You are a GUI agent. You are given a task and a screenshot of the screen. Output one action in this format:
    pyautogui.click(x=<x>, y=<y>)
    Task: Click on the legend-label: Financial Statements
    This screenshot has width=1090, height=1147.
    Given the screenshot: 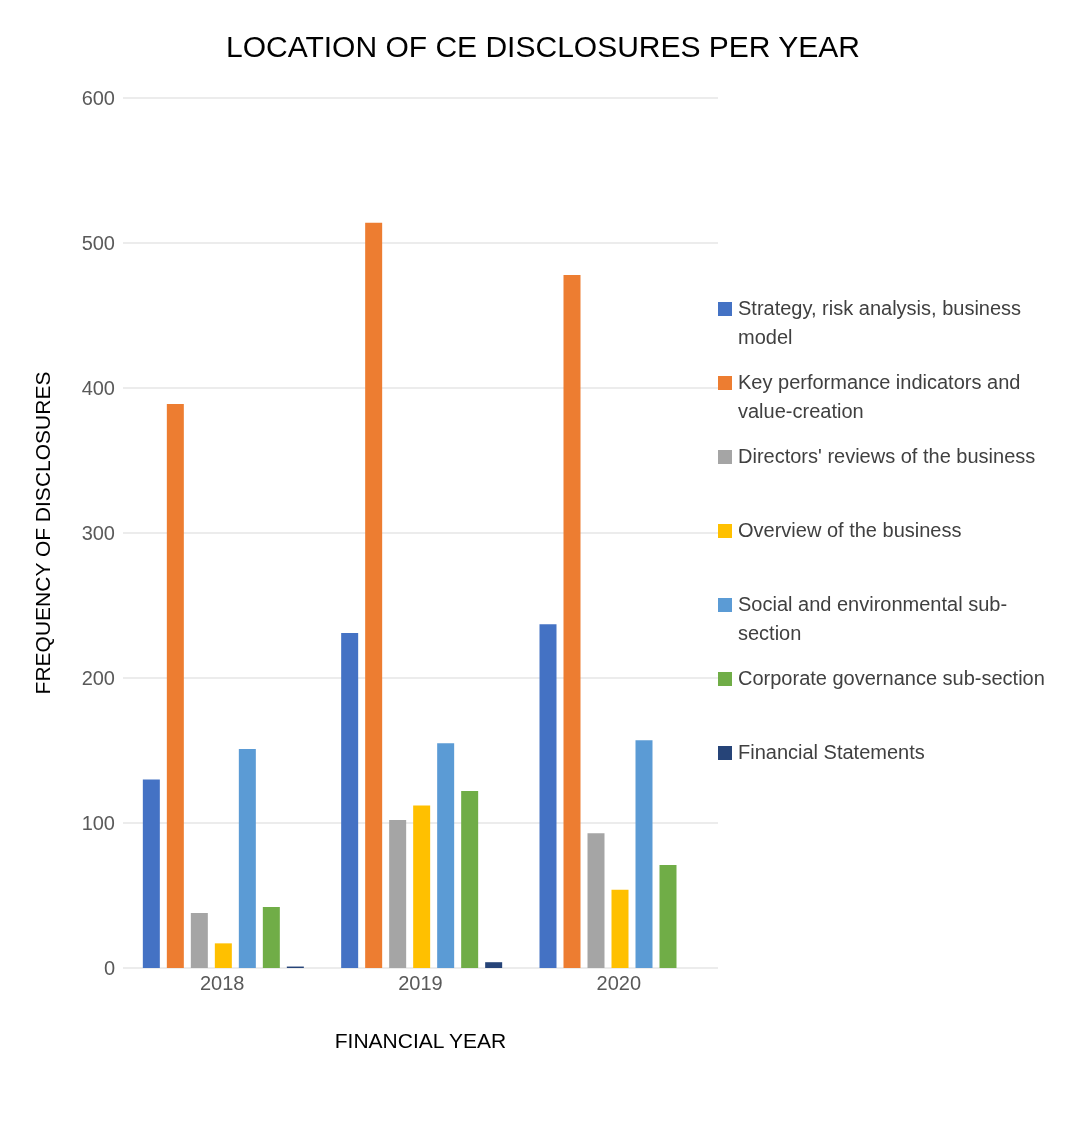 What is the action you would take?
    pyautogui.click(x=831, y=752)
    